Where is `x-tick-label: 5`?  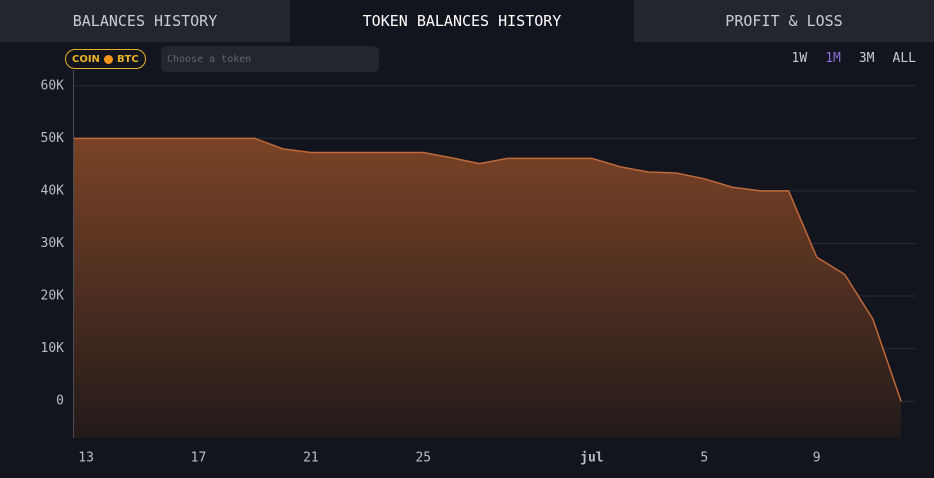
x-tick-label: 5 is located at coordinates (704, 458).